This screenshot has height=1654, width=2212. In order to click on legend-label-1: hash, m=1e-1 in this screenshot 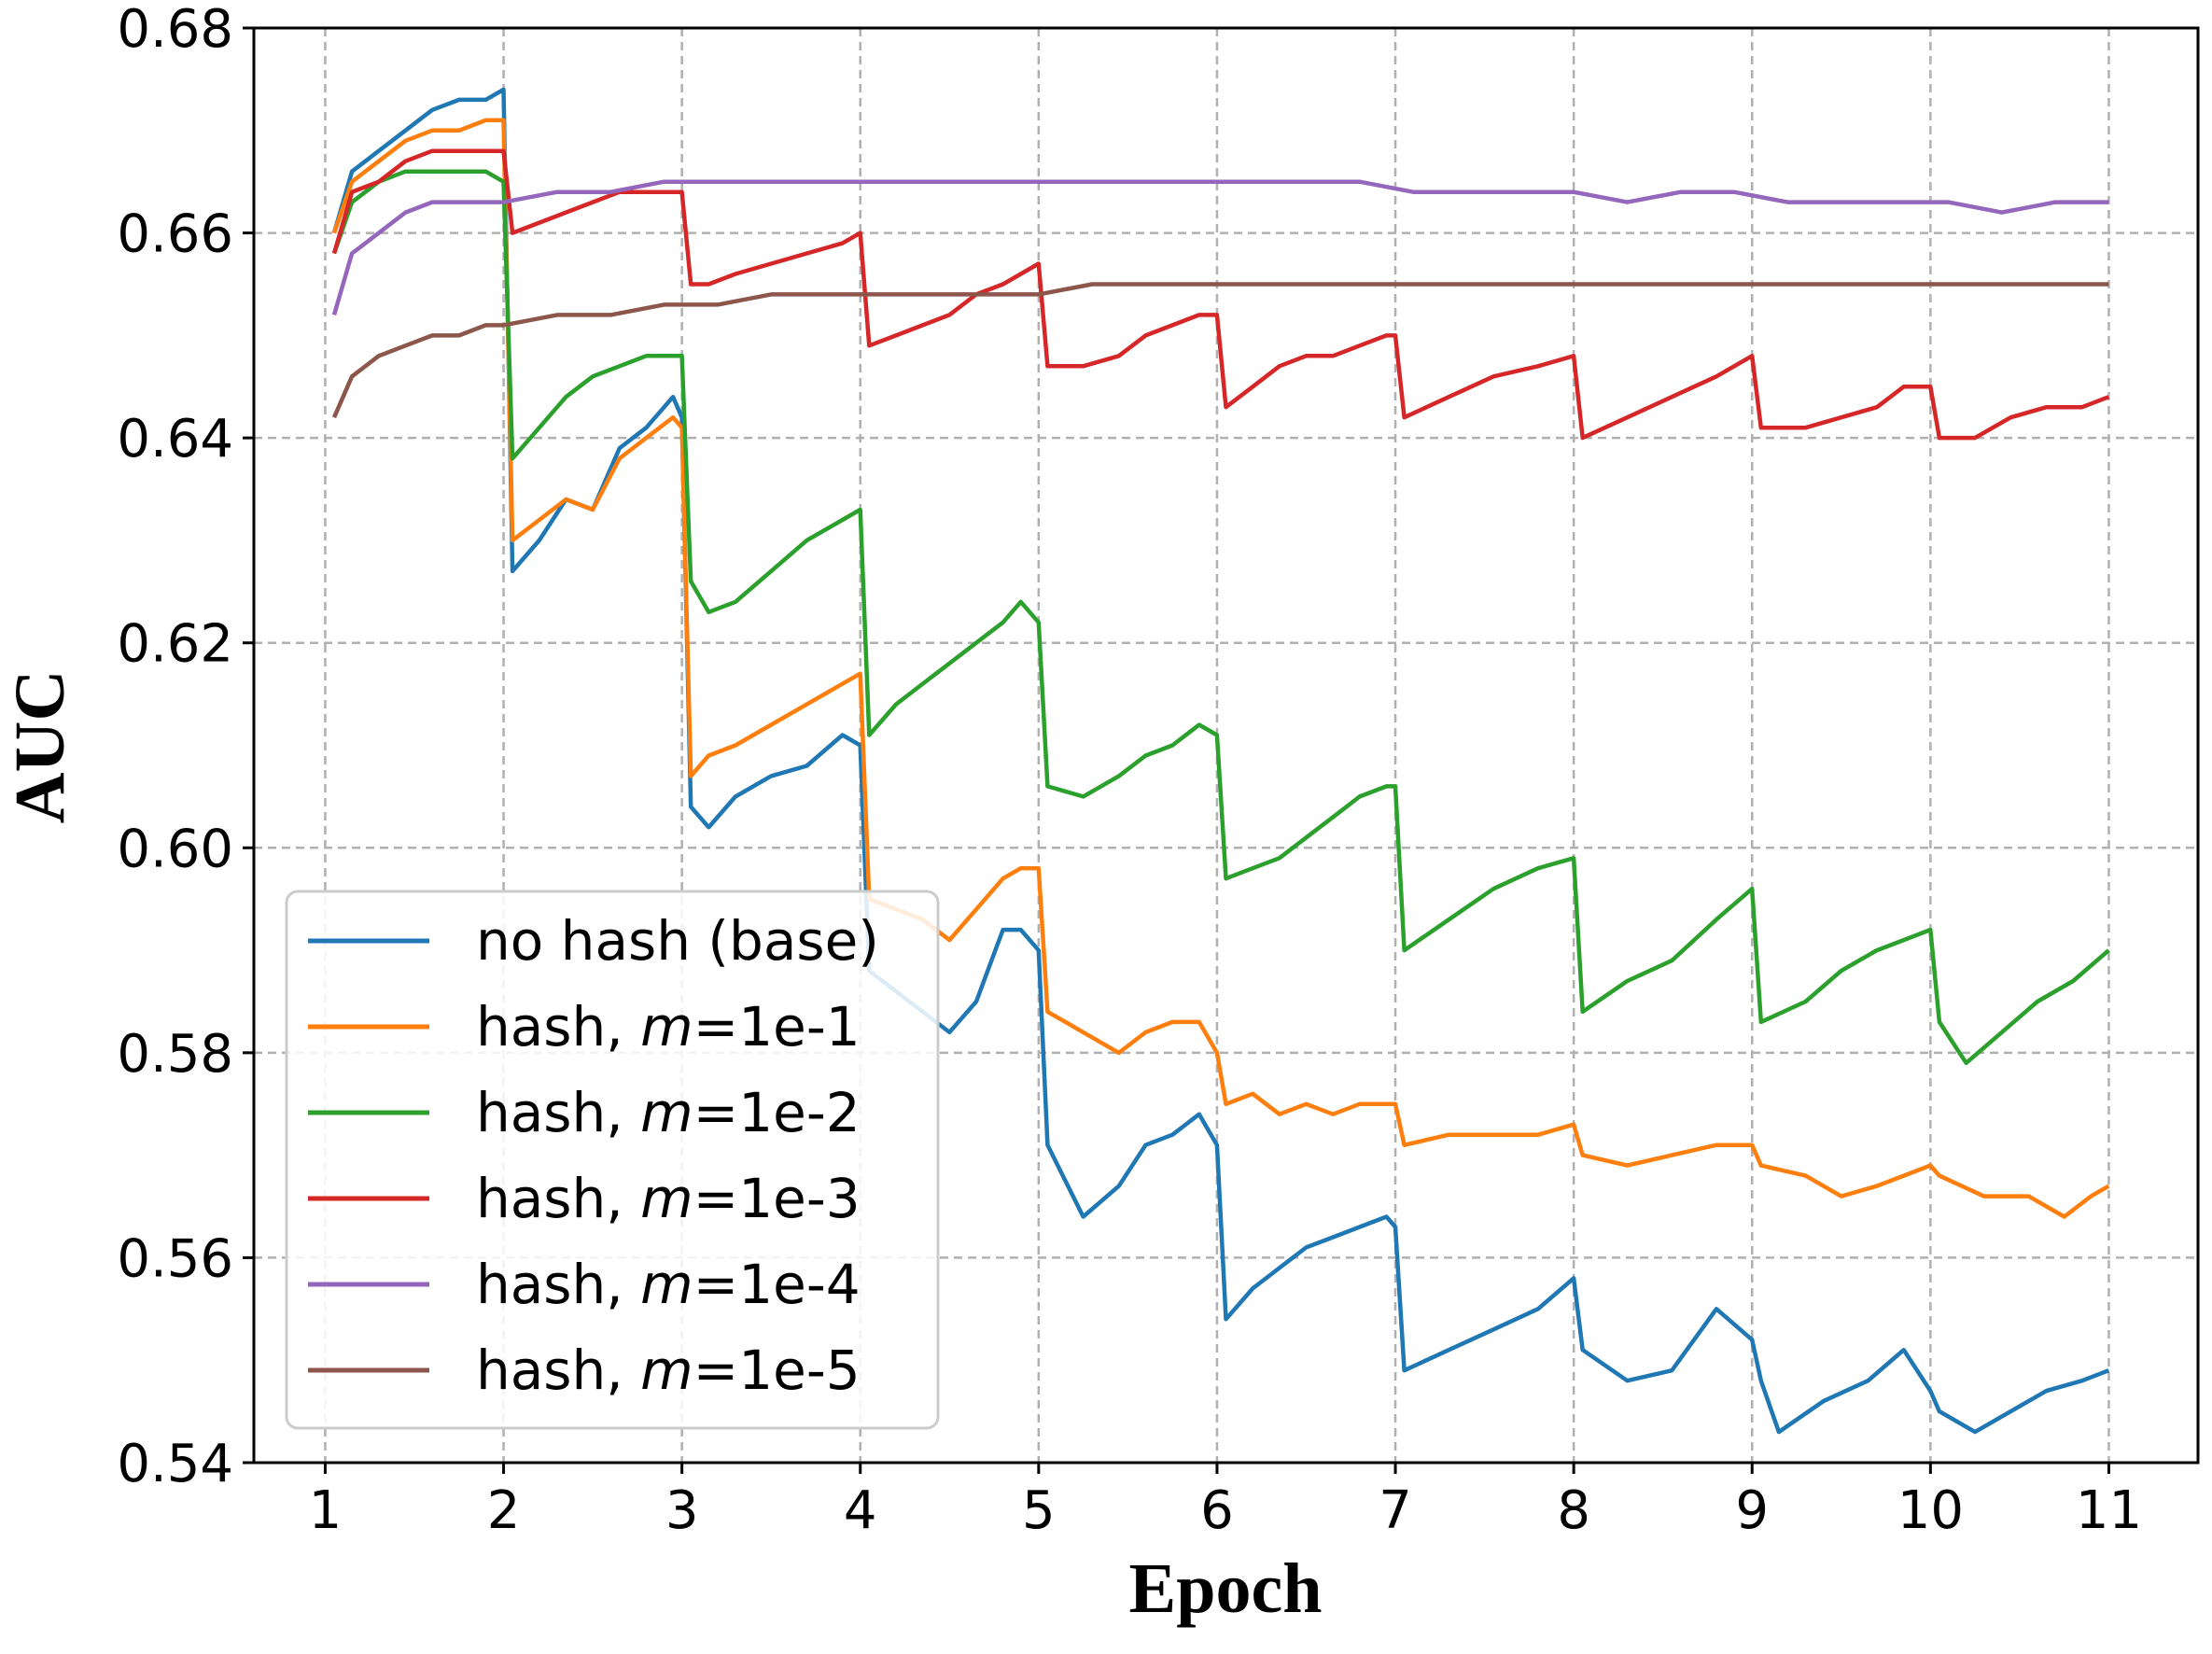, I will do `click(668, 1026)`.